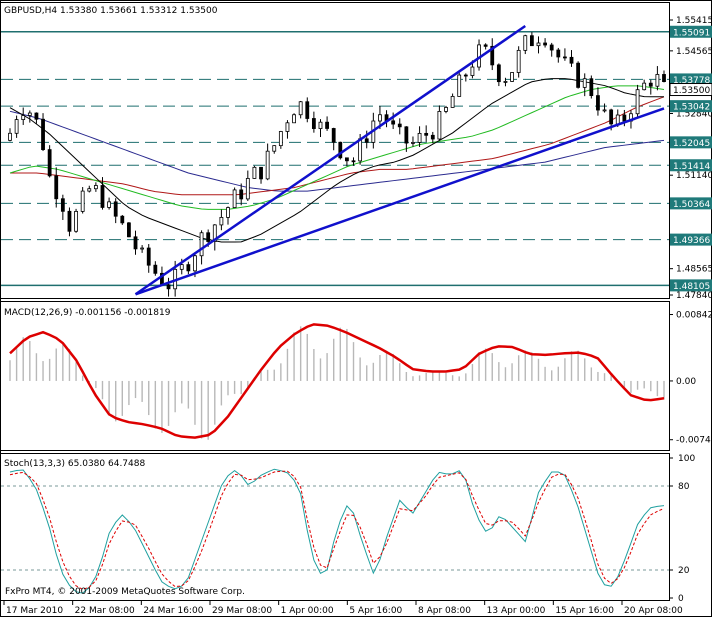 The width and height of the screenshot is (712, 621). Describe the element at coordinates (307, 611) in the screenshot. I see `time-tick-label: 1 Apr 00:00` at that location.